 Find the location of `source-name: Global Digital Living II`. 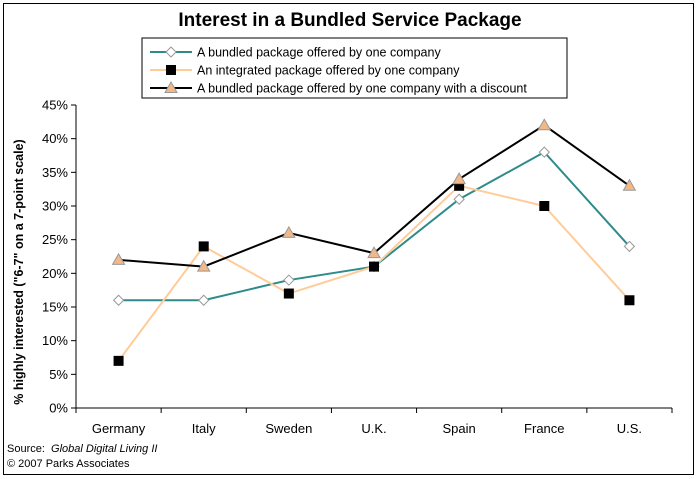

source-name: Global Digital Living II is located at coordinates (104, 449).